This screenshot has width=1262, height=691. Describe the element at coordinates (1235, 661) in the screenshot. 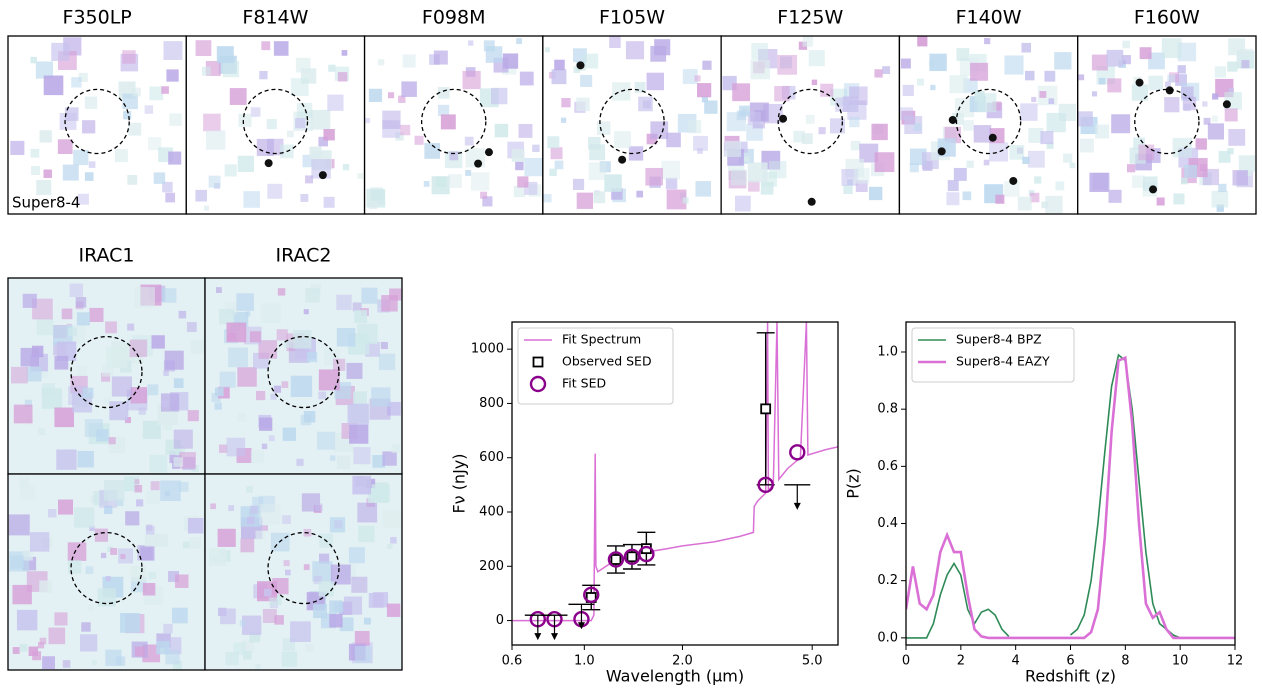

I see `x-tick-label: 12` at that location.